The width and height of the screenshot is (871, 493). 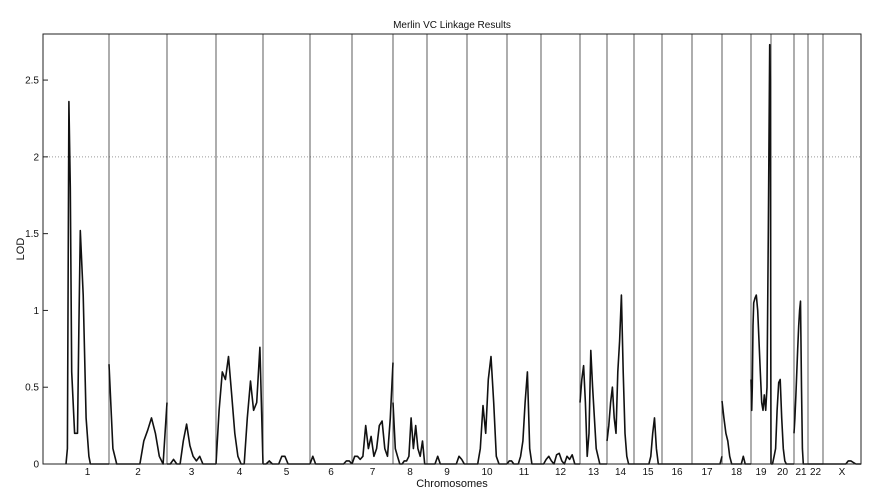 What do you see at coordinates (21, 249) in the screenshot?
I see `y-axis-label: LOD` at bounding box center [21, 249].